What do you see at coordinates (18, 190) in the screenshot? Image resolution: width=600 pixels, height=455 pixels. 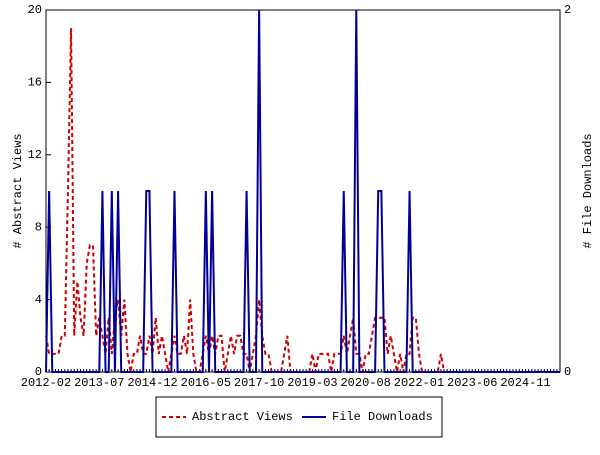 I see `y-axis-label: # Abstract Views` at bounding box center [18, 190].